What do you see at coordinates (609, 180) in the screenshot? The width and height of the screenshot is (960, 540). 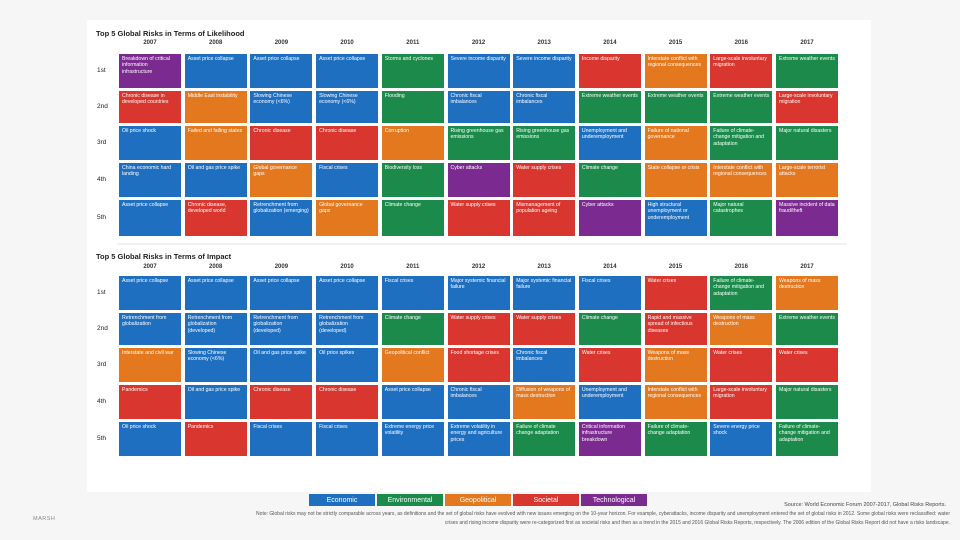 I see `likelihood-risk-cell: Climate change` at bounding box center [609, 180].